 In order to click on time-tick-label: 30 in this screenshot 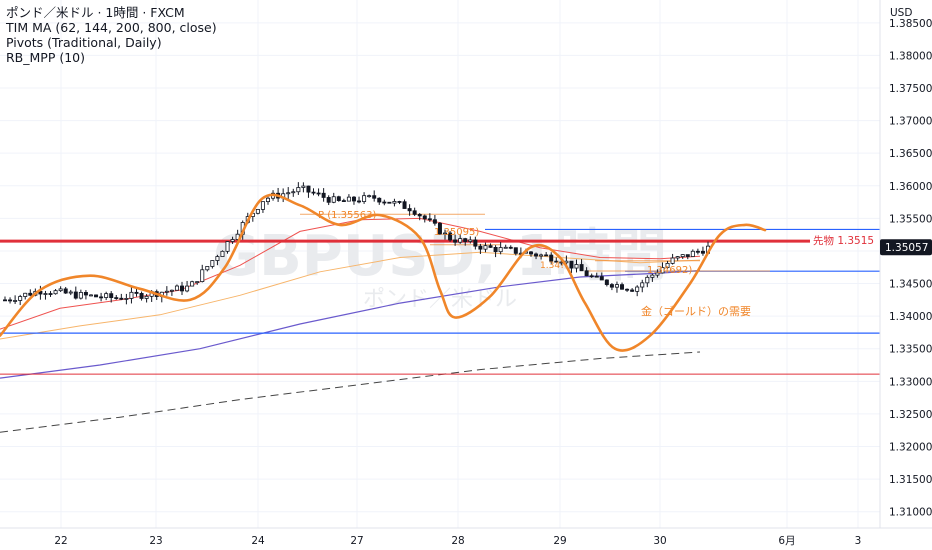, I will do `click(659, 541)`.